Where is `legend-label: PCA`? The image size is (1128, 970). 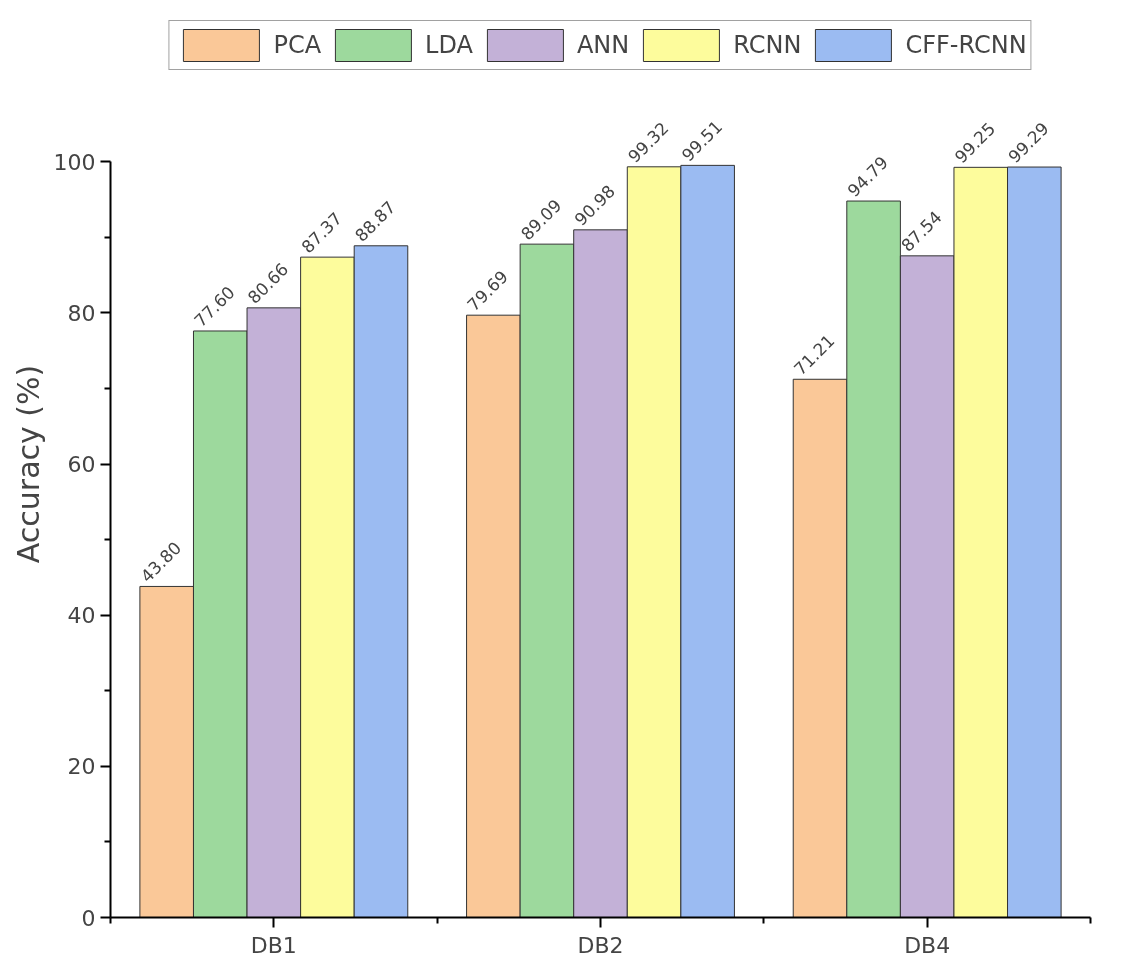 legend-label: PCA is located at coordinates (297, 45).